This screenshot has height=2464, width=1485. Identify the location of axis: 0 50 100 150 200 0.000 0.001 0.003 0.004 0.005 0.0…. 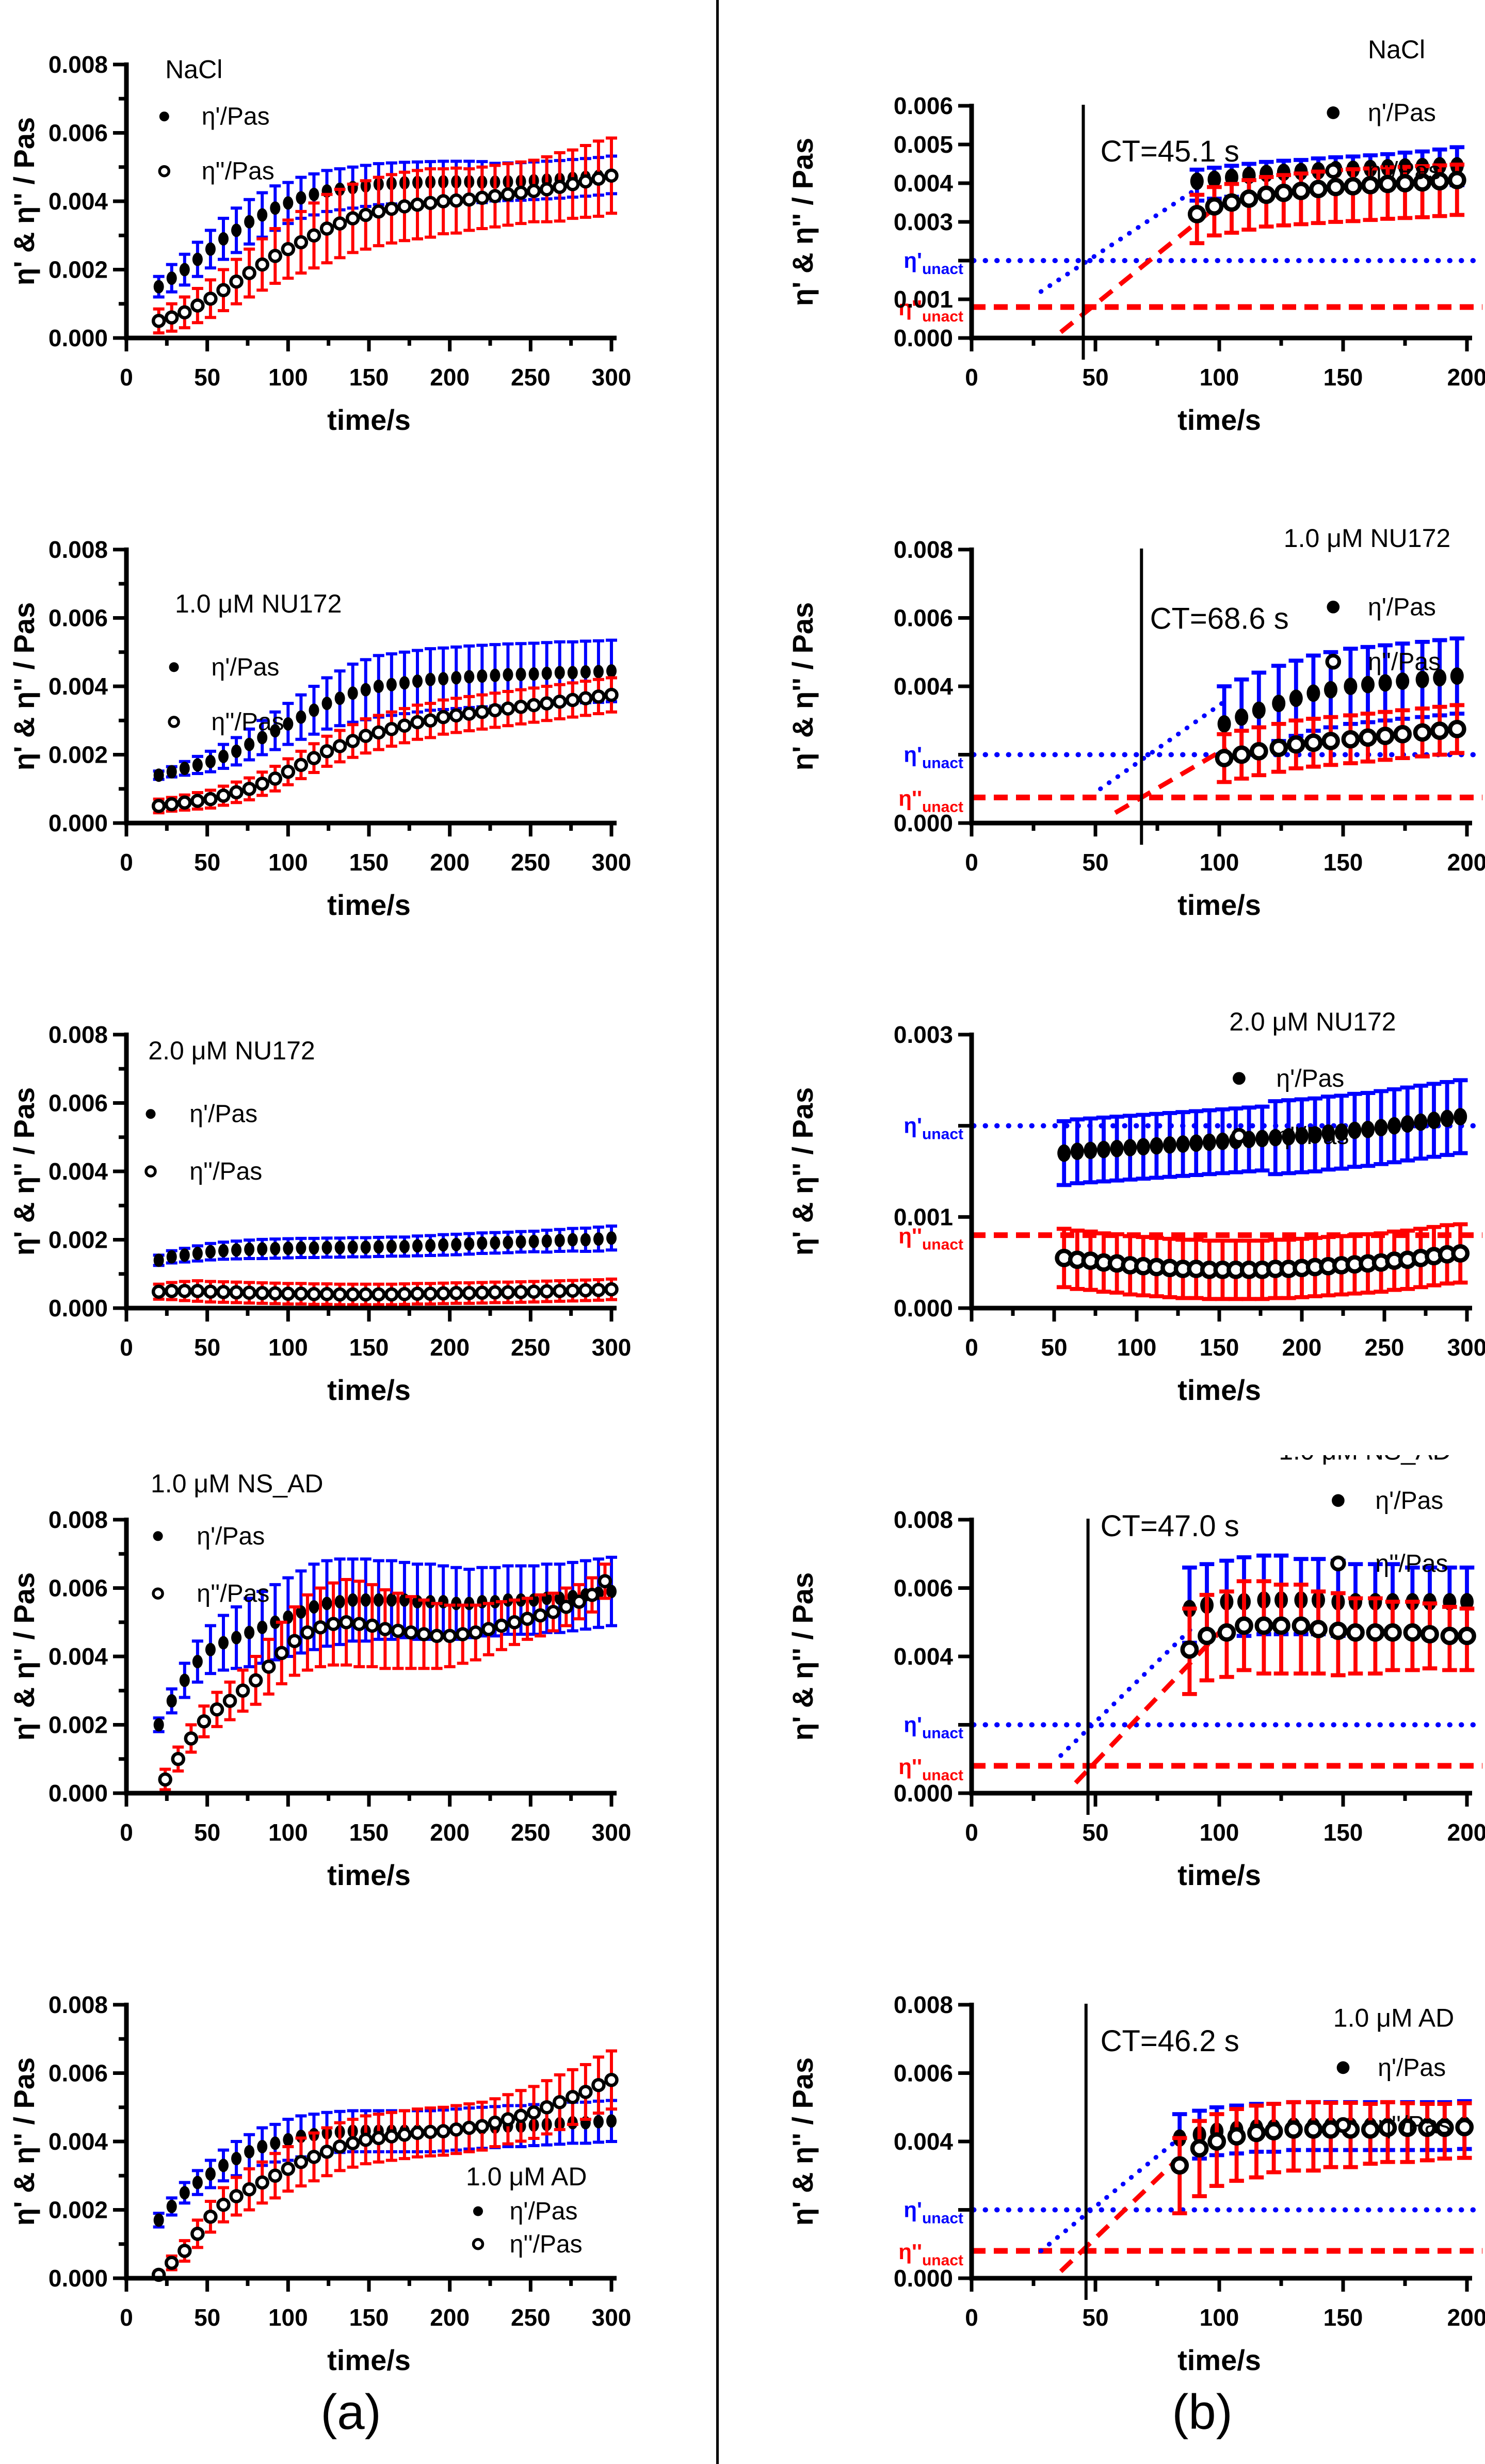
(1135, 264).